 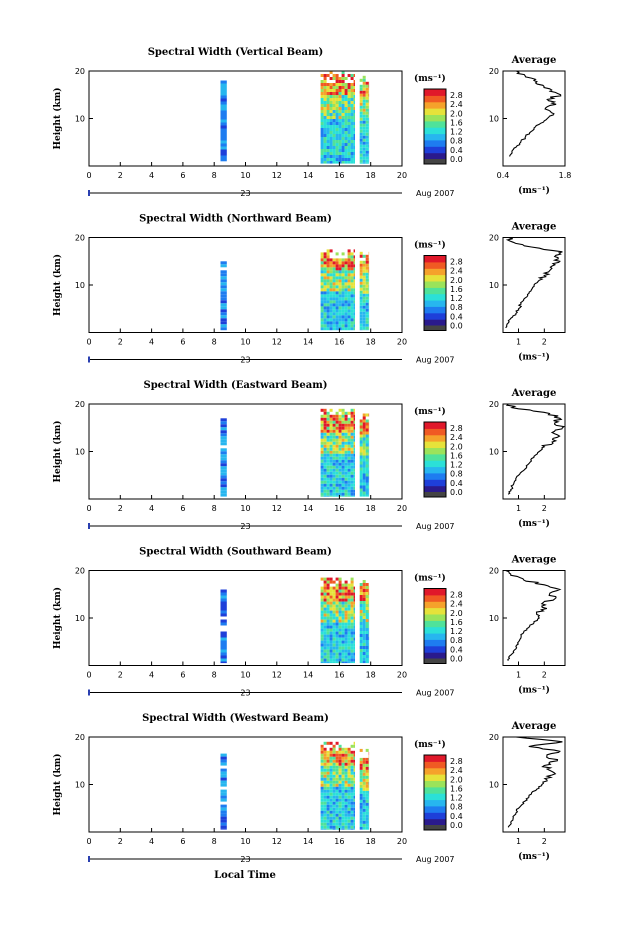 What do you see at coordinates (80, 119) in the screenshot?
I see `y-tick-label: 10` at bounding box center [80, 119].